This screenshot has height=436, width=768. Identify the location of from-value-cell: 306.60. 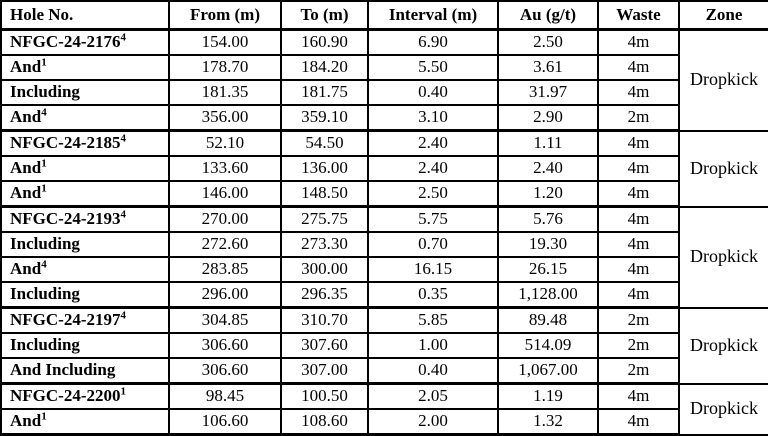
(225, 345).